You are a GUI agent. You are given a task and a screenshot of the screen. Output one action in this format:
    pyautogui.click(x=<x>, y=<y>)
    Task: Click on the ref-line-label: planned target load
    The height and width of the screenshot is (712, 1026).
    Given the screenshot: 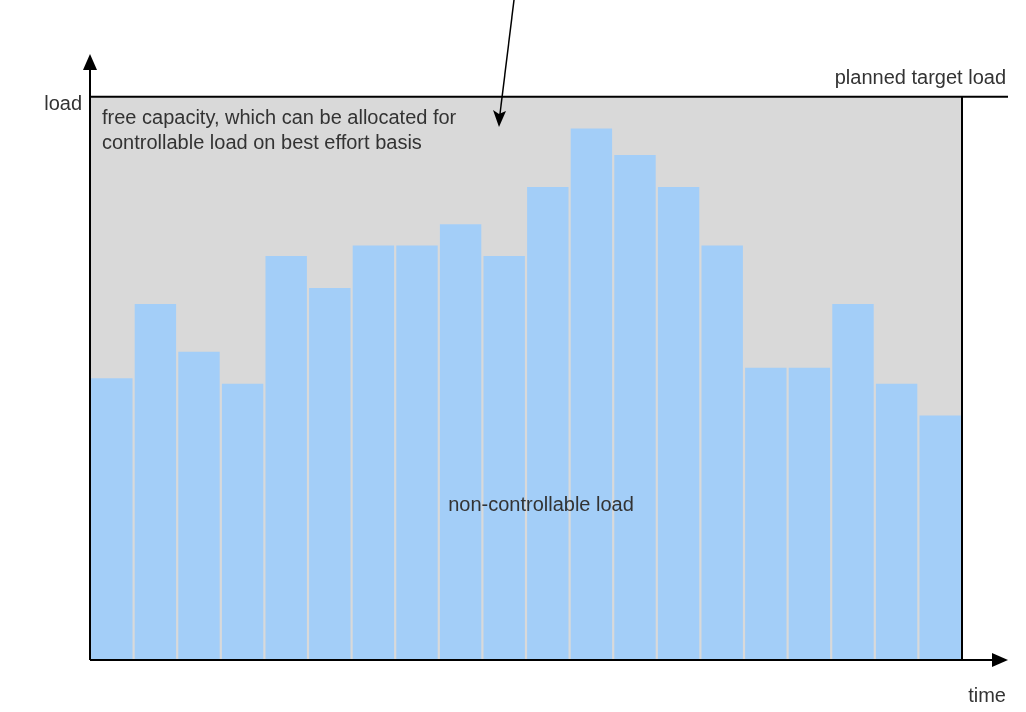 What is the action you would take?
    pyautogui.click(x=920, y=77)
    